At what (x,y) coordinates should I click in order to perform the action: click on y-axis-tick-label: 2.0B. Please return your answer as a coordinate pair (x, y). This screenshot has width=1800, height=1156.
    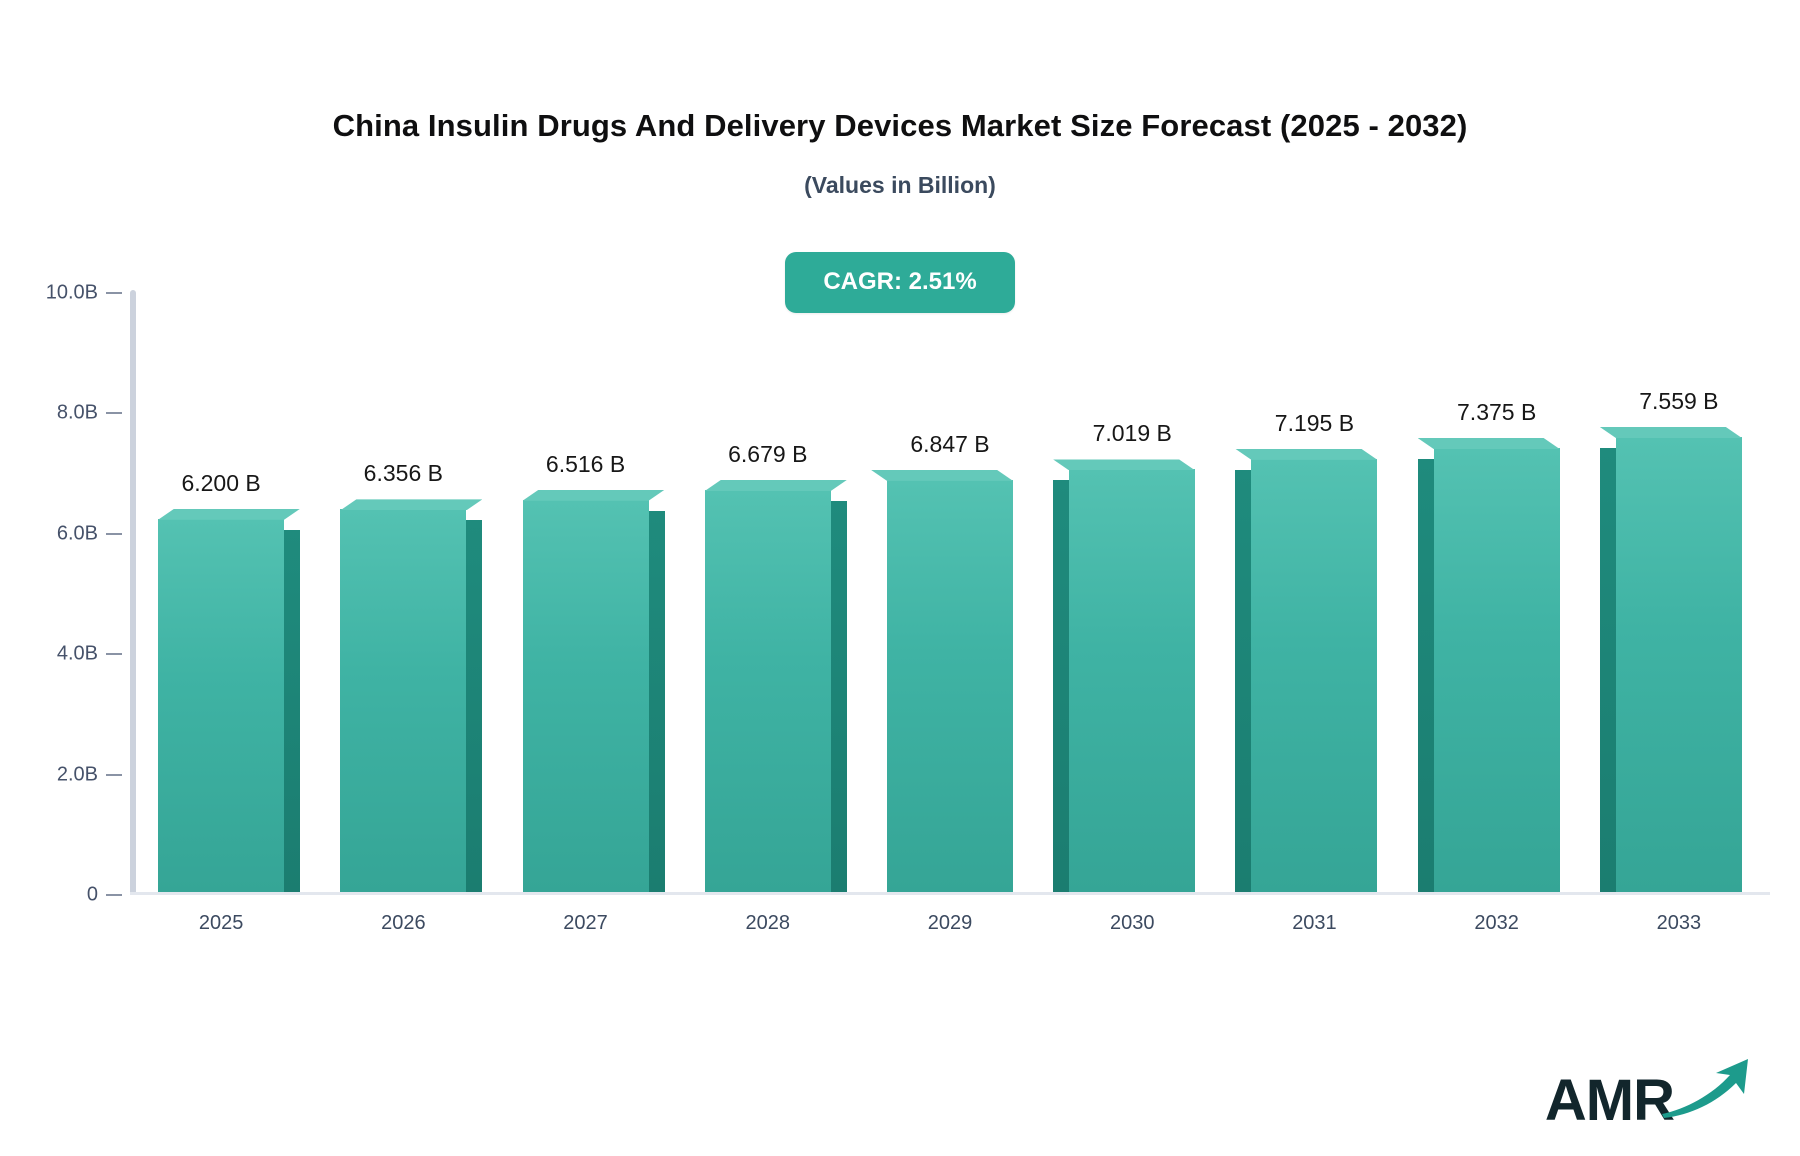
    Looking at the image, I should click on (77, 774).